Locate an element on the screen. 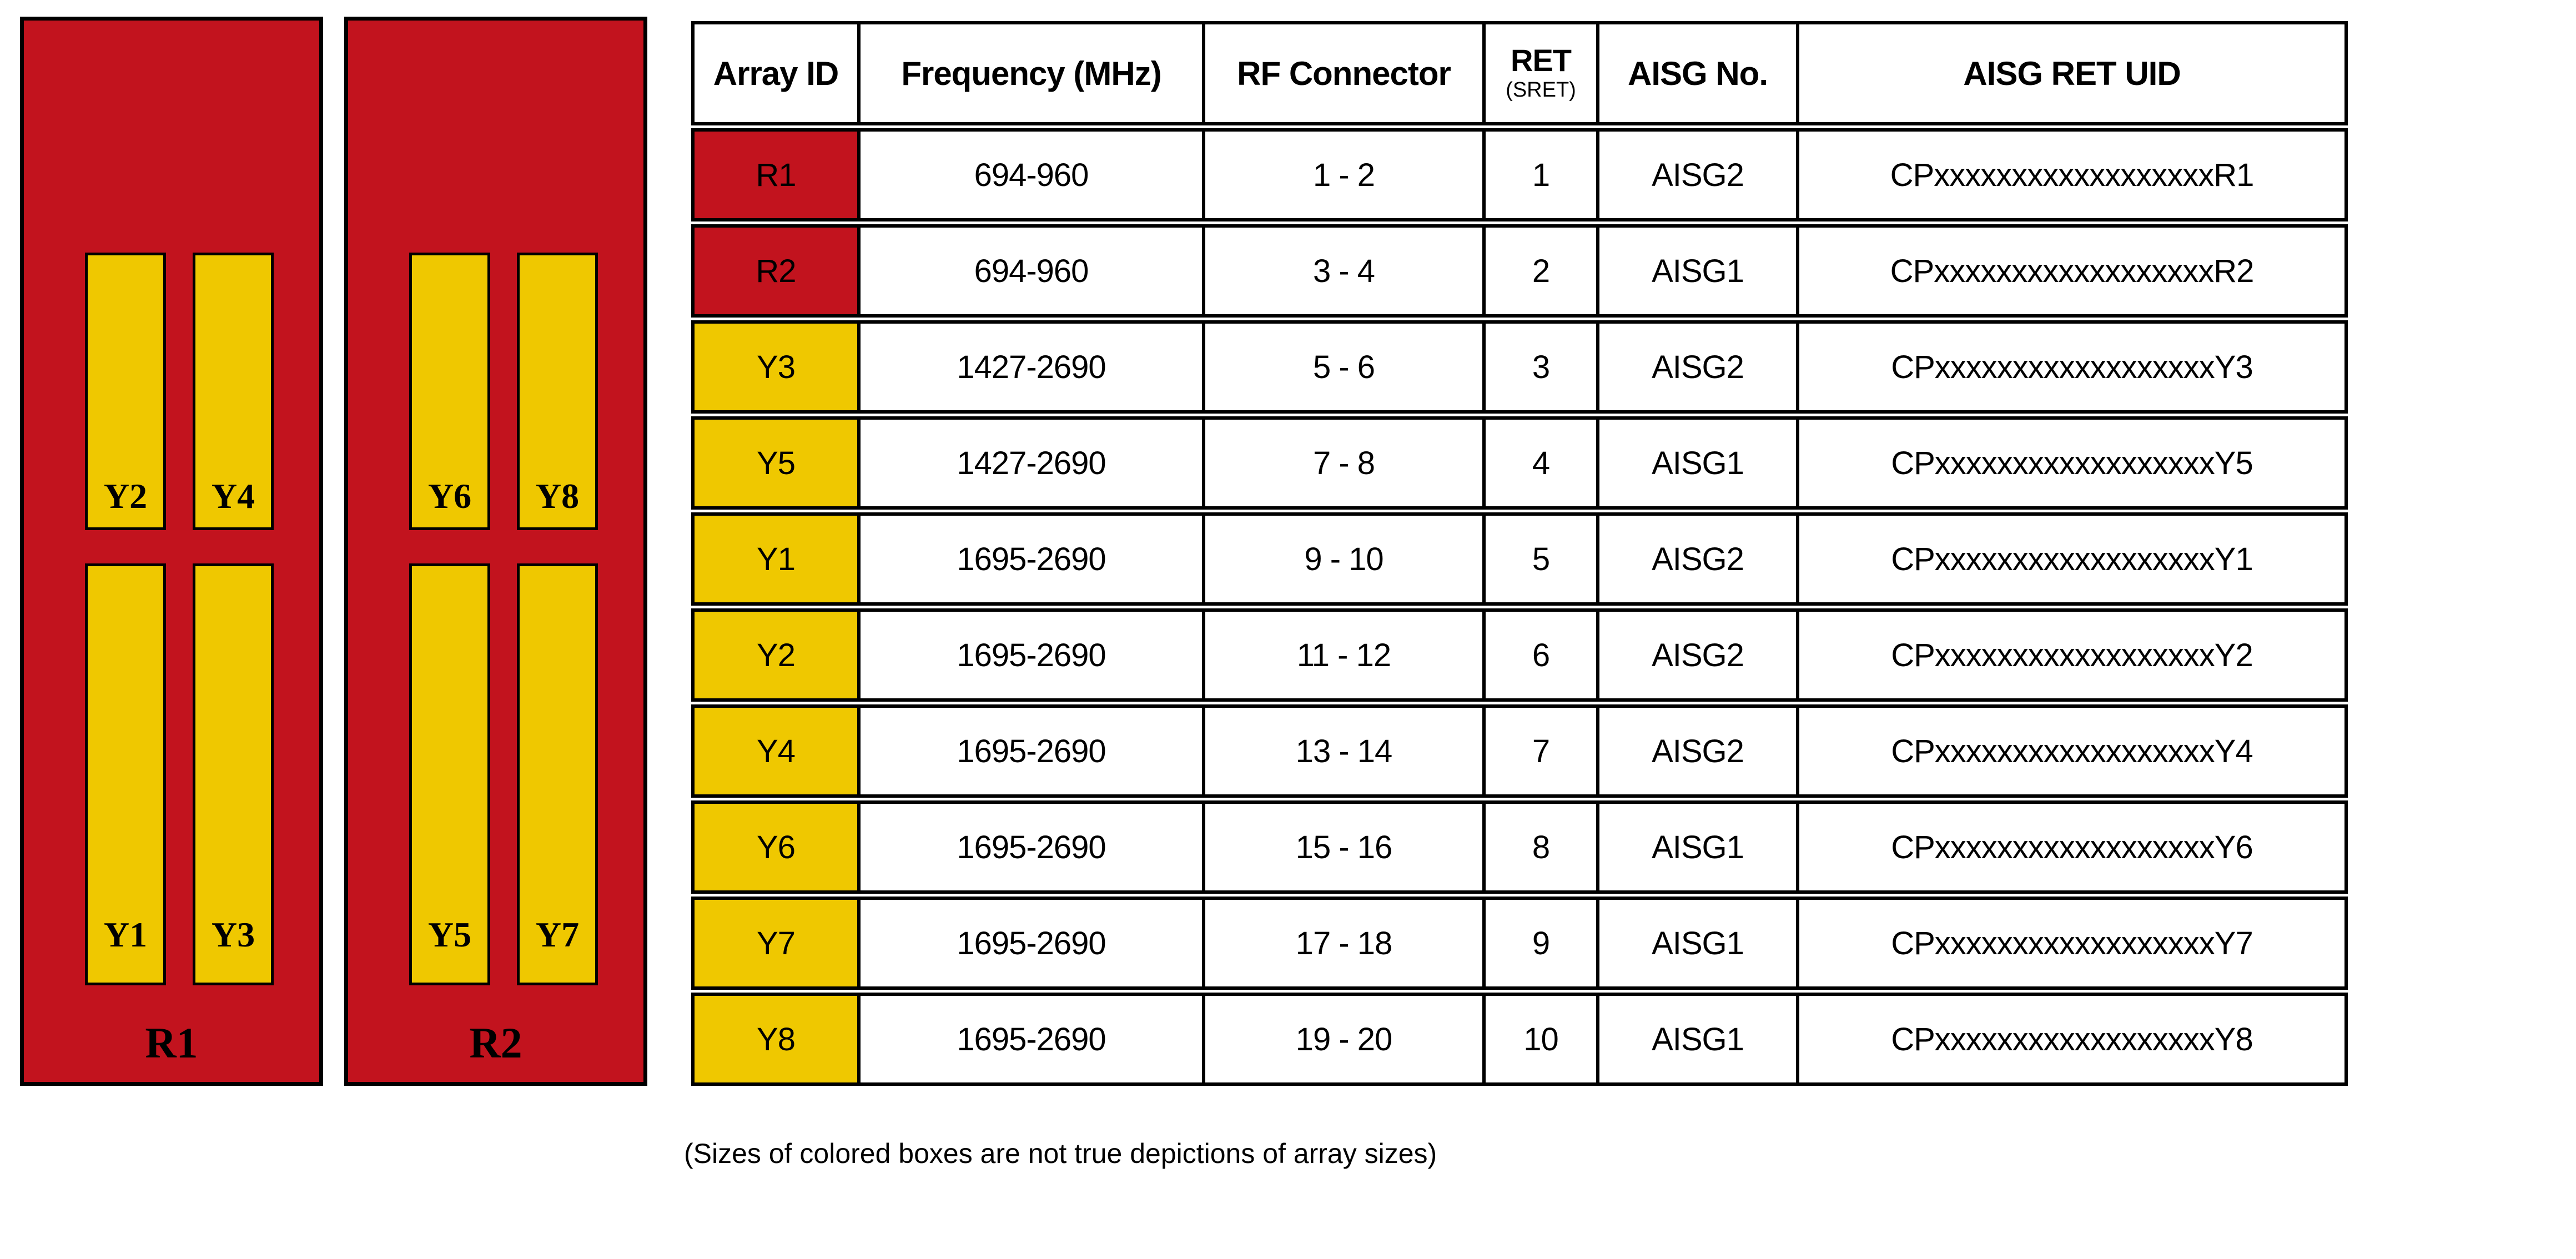 The width and height of the screenshot is (2576, 1259). array-box-y1: Y1 is located at coordinates (125, 774).